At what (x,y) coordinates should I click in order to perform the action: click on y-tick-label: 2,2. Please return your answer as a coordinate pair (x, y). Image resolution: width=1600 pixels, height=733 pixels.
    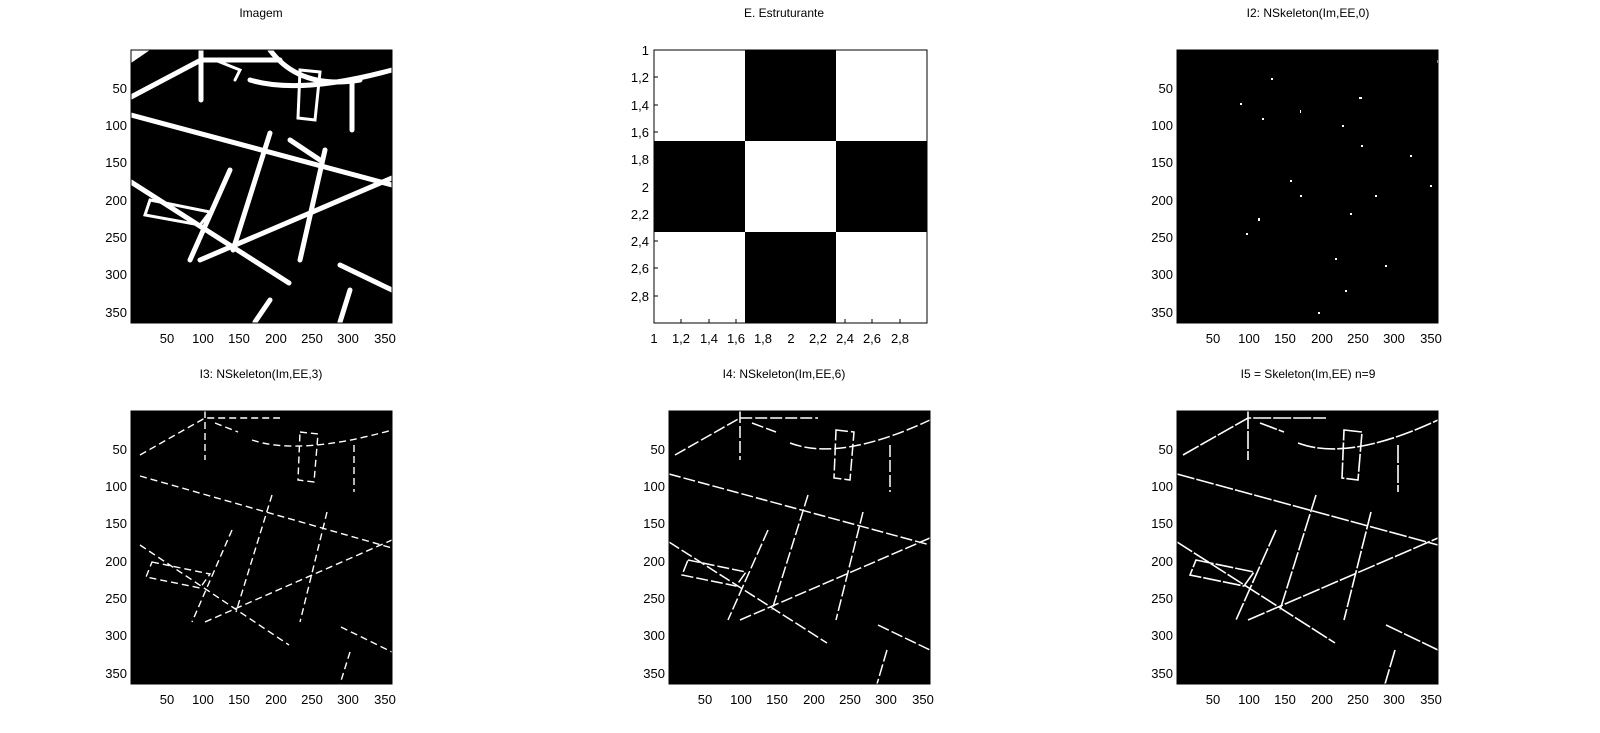
    Looking at the image, I should click on (640, 214).